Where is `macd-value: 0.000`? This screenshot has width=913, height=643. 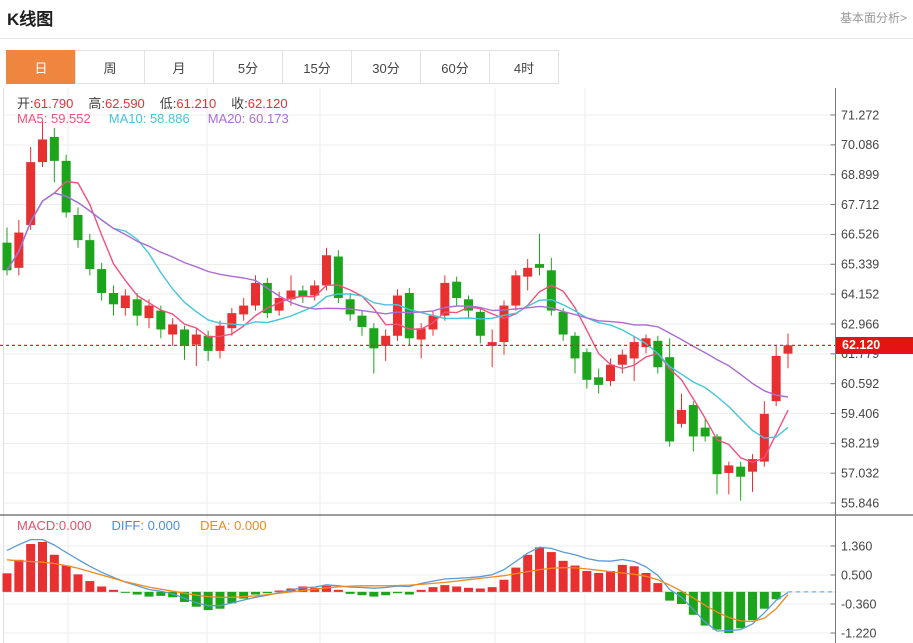 macd-value: 0.000 is located at coordinates (75, 525).